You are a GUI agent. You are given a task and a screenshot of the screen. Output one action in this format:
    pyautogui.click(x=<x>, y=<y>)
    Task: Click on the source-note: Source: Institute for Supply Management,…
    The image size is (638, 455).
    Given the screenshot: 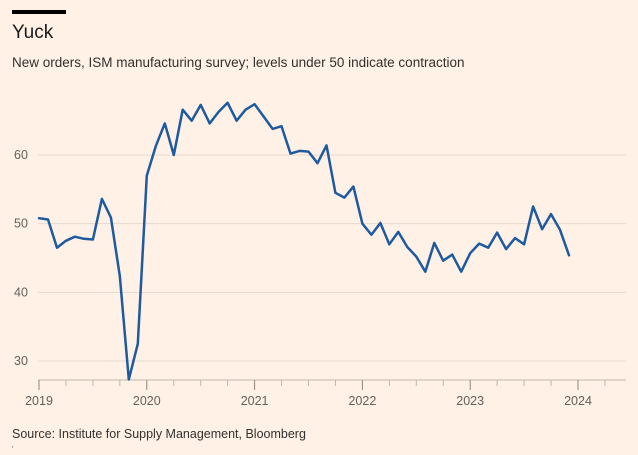 What is the action you would take?
    pyautogui.click(x=159, y=434)
    